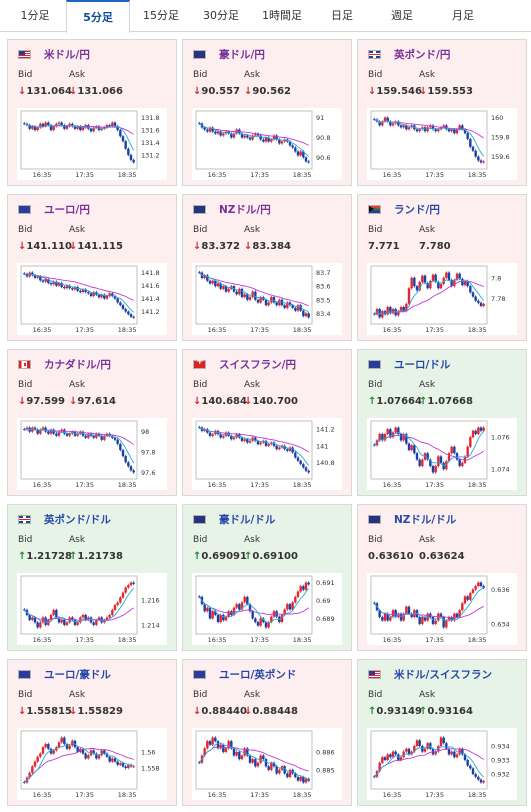 The width and height of the screenshot is (531, 812). What do you see at coordinates (282, 15) in the screenshot?
I see `tab-1hour: 1時間足` at bounding box center [282, 15].